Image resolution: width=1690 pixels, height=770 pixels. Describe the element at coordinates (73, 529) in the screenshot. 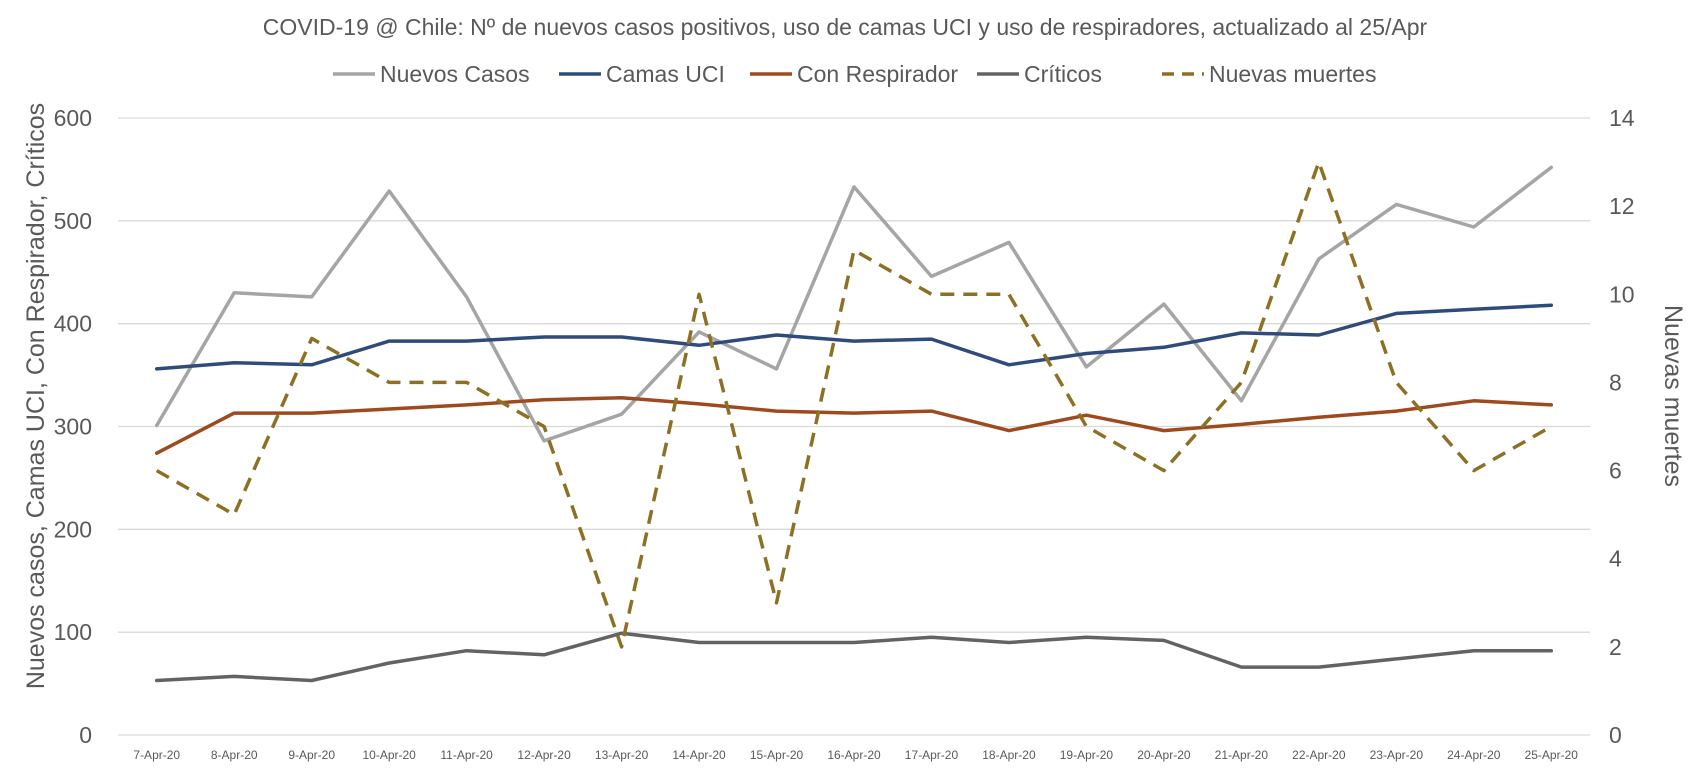

I see `y-left-tick-label: 200` at that location.